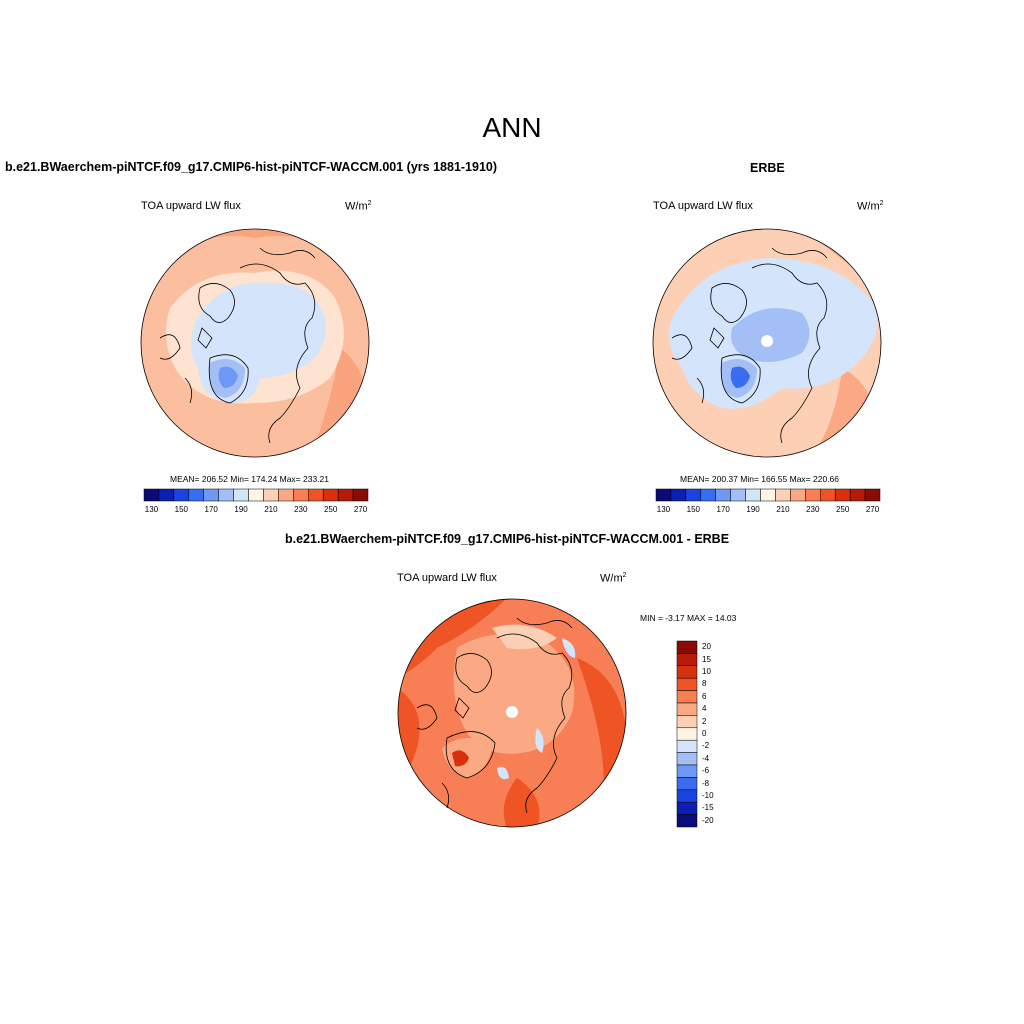  I want to click on colorbar-model, so click(256, 495).